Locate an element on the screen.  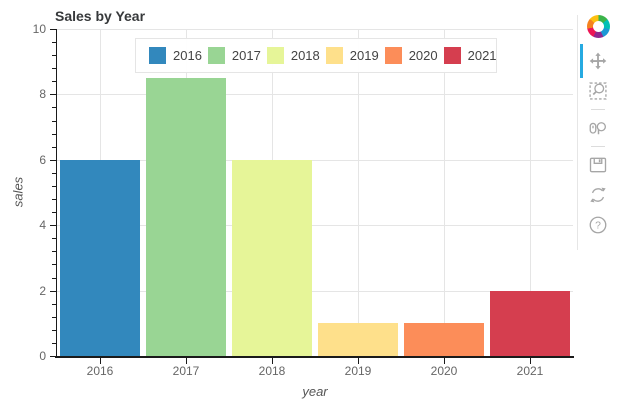
y-axis-line is located at coordinates (56, 192).